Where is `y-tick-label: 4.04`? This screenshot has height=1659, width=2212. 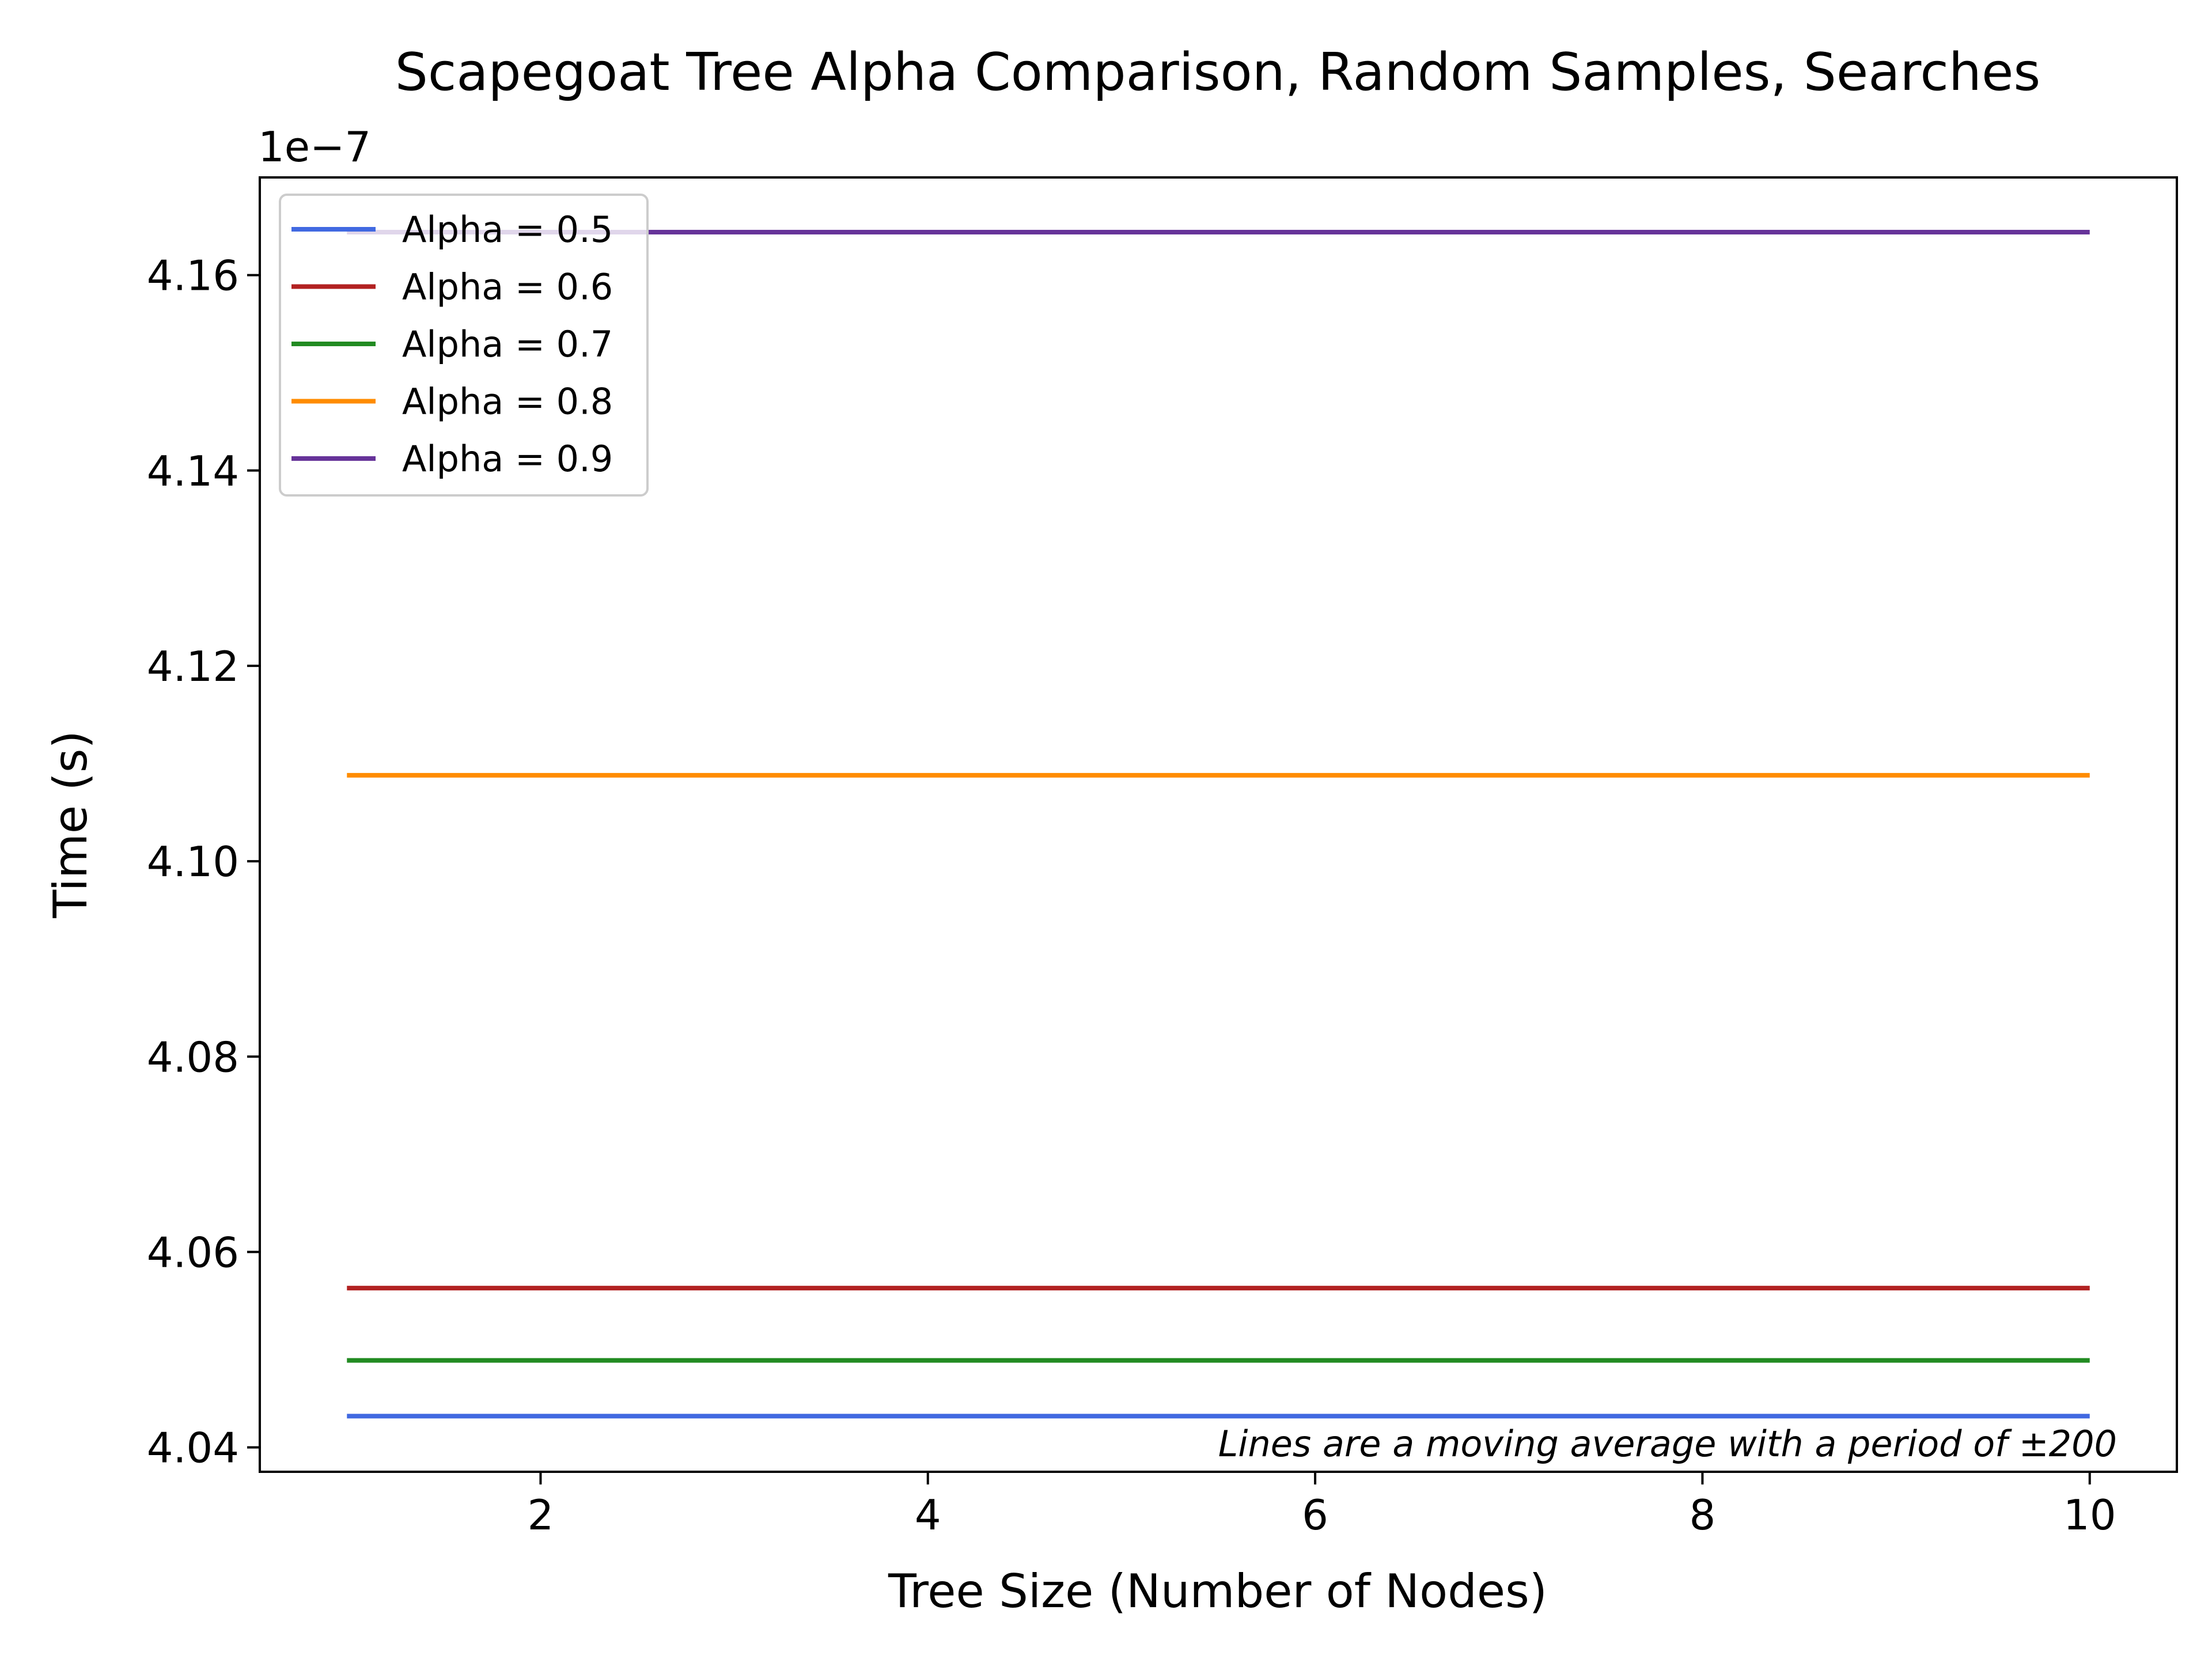
y-tick-label: 4.04 is located at coordinates (193, 1448).